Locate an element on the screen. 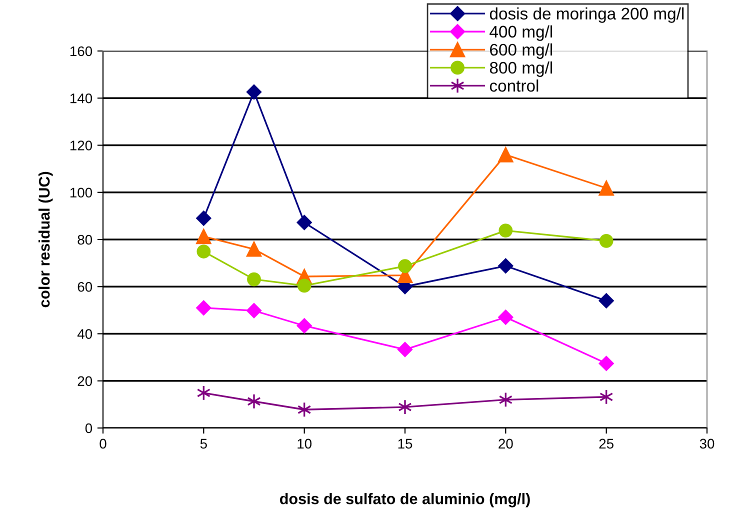  legend-label: 600 mg/l is located at coordinates (521, 51).